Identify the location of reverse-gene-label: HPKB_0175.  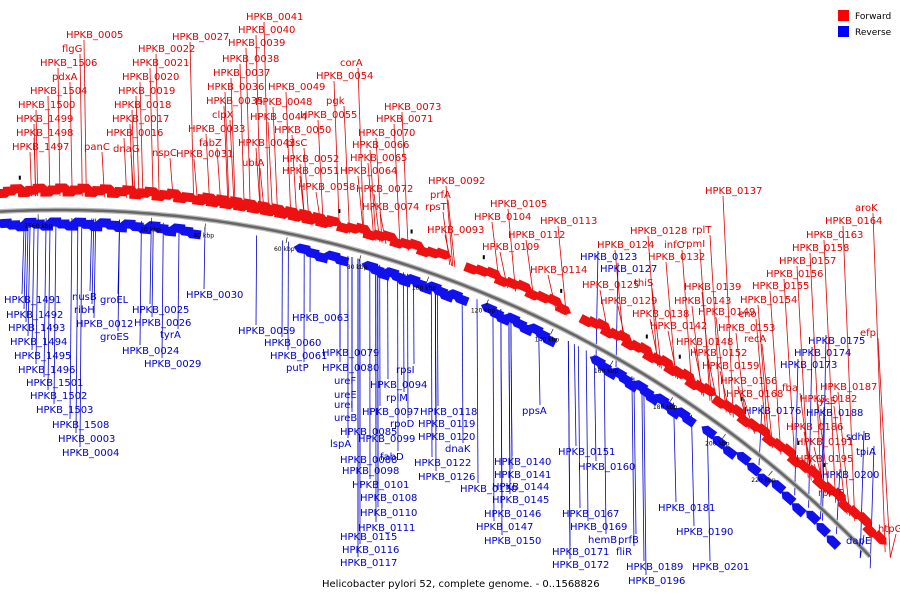
(836, 341).